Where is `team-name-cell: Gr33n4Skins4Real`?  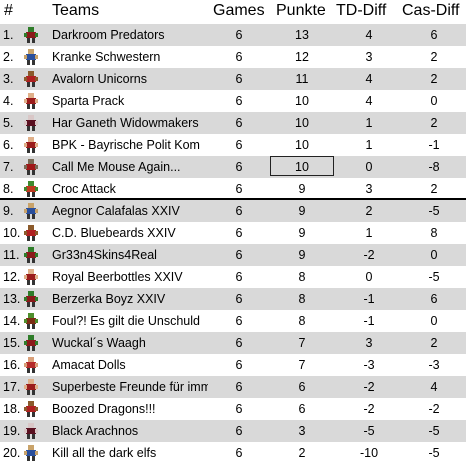
team-name-cell: Gr33n4Skins4Real is located at coordinates (104, 255).